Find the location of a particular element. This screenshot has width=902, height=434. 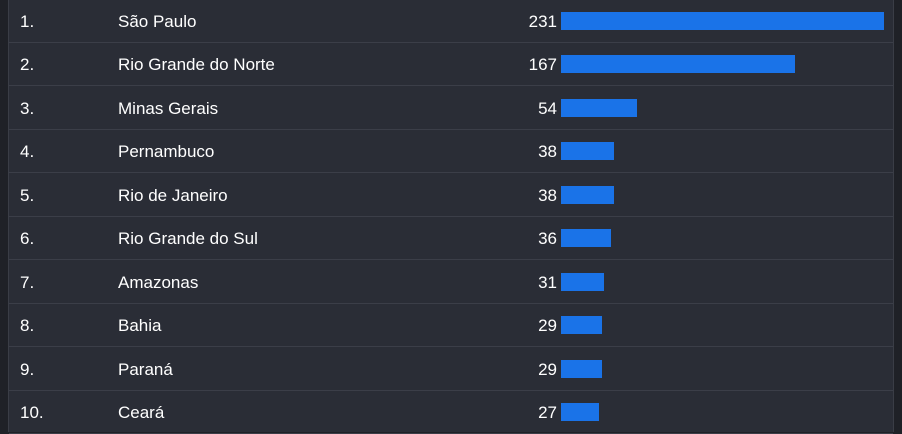

row-name: São Paulo is located at coordinates (157, 21).